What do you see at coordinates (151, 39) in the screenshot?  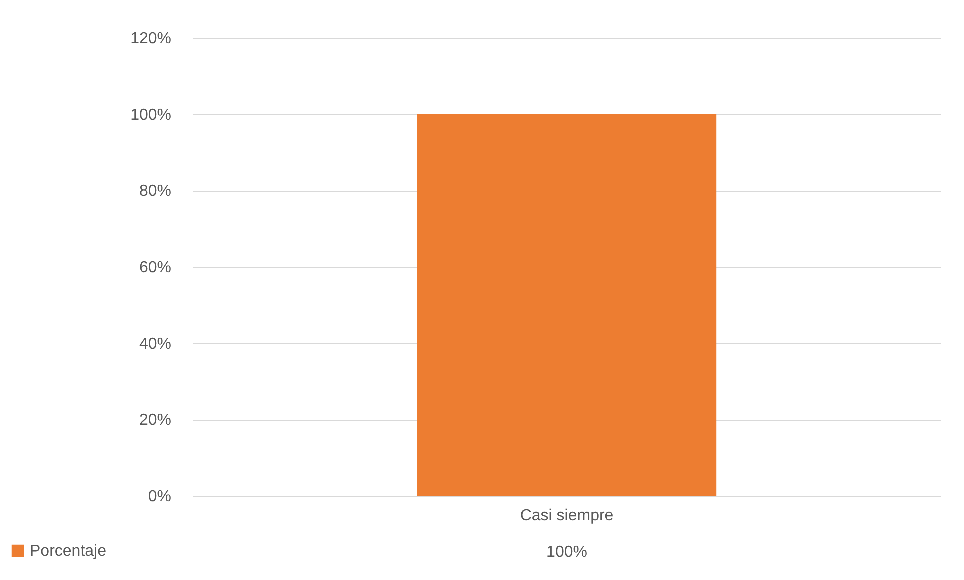 I see `y-tick-label: 120%` at bounding box center [151, 39].